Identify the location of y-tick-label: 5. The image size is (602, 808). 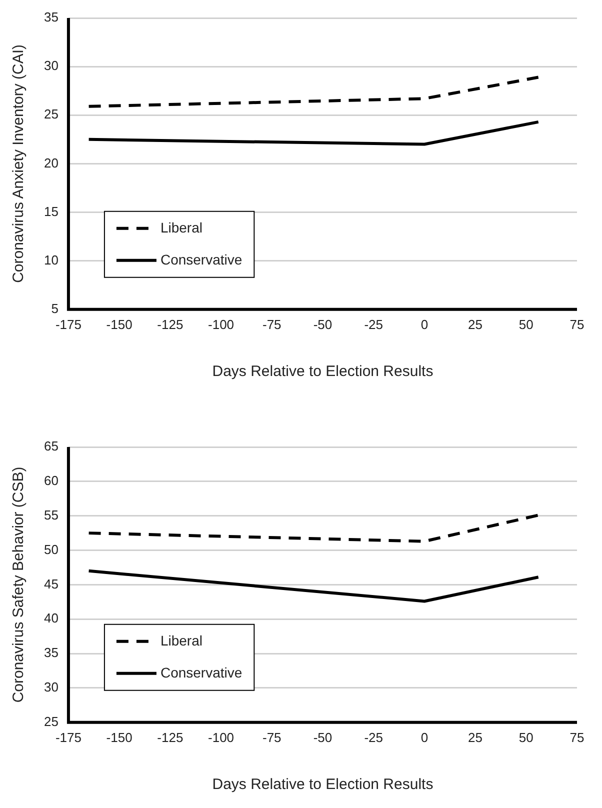
(54, 308).